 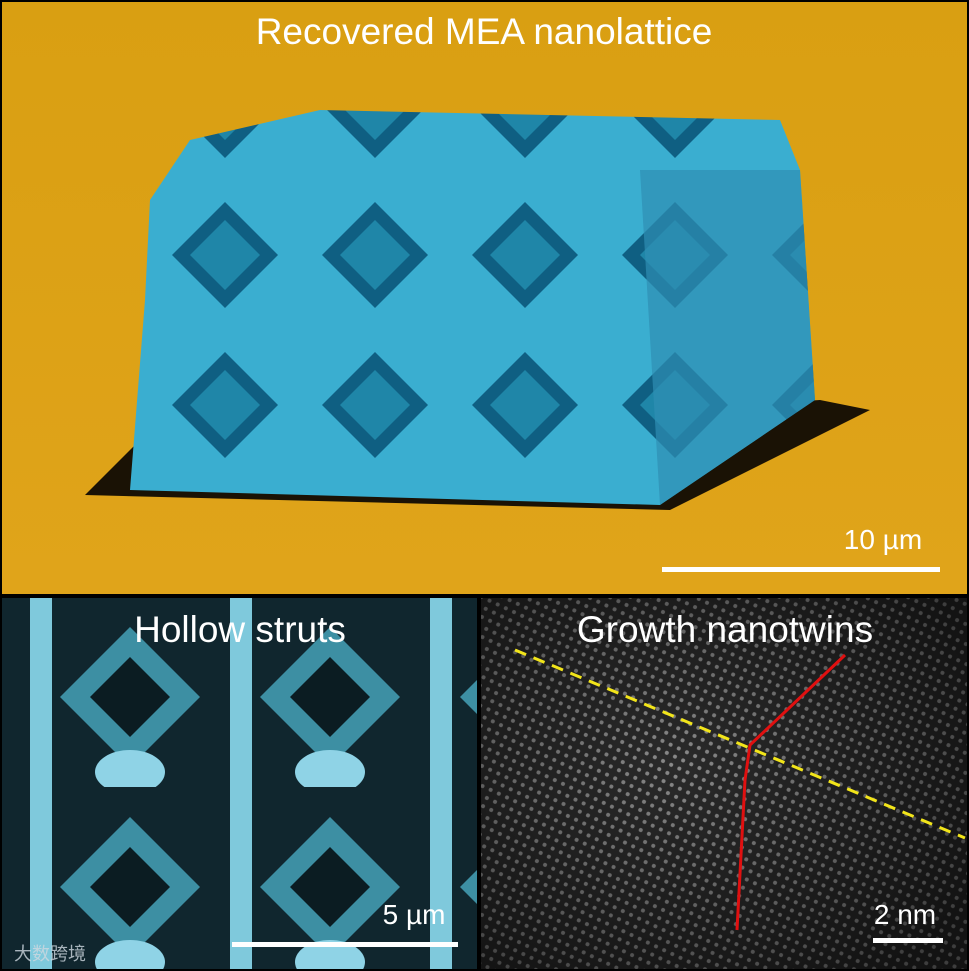 What do you see at coordinates (725, 629) in the screenshot?
I see `panel-title: Growth nanotwins` at bounding box center [725, 629].